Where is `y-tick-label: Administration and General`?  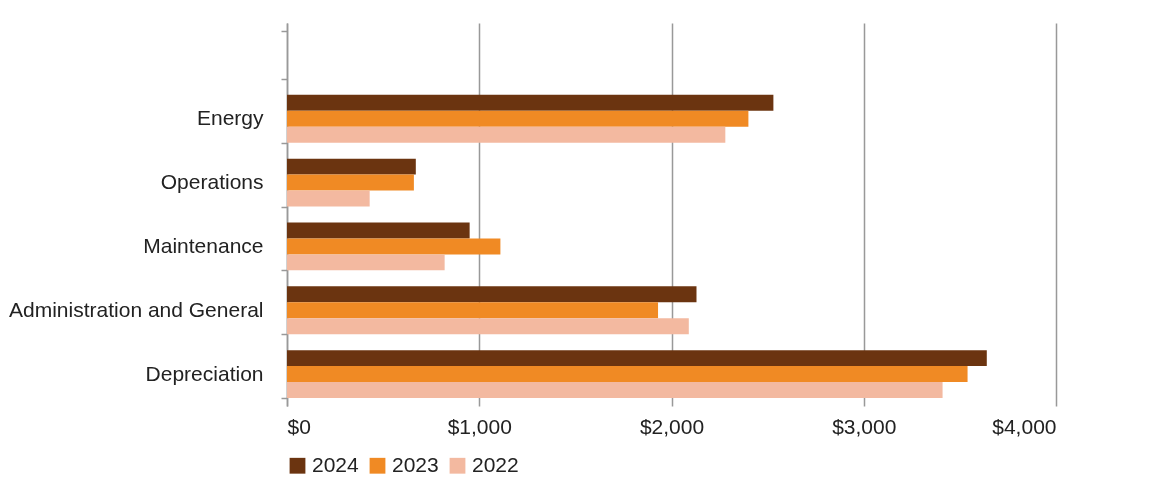
y-tick-label: Administration and General is located at coordinates (136, 309).